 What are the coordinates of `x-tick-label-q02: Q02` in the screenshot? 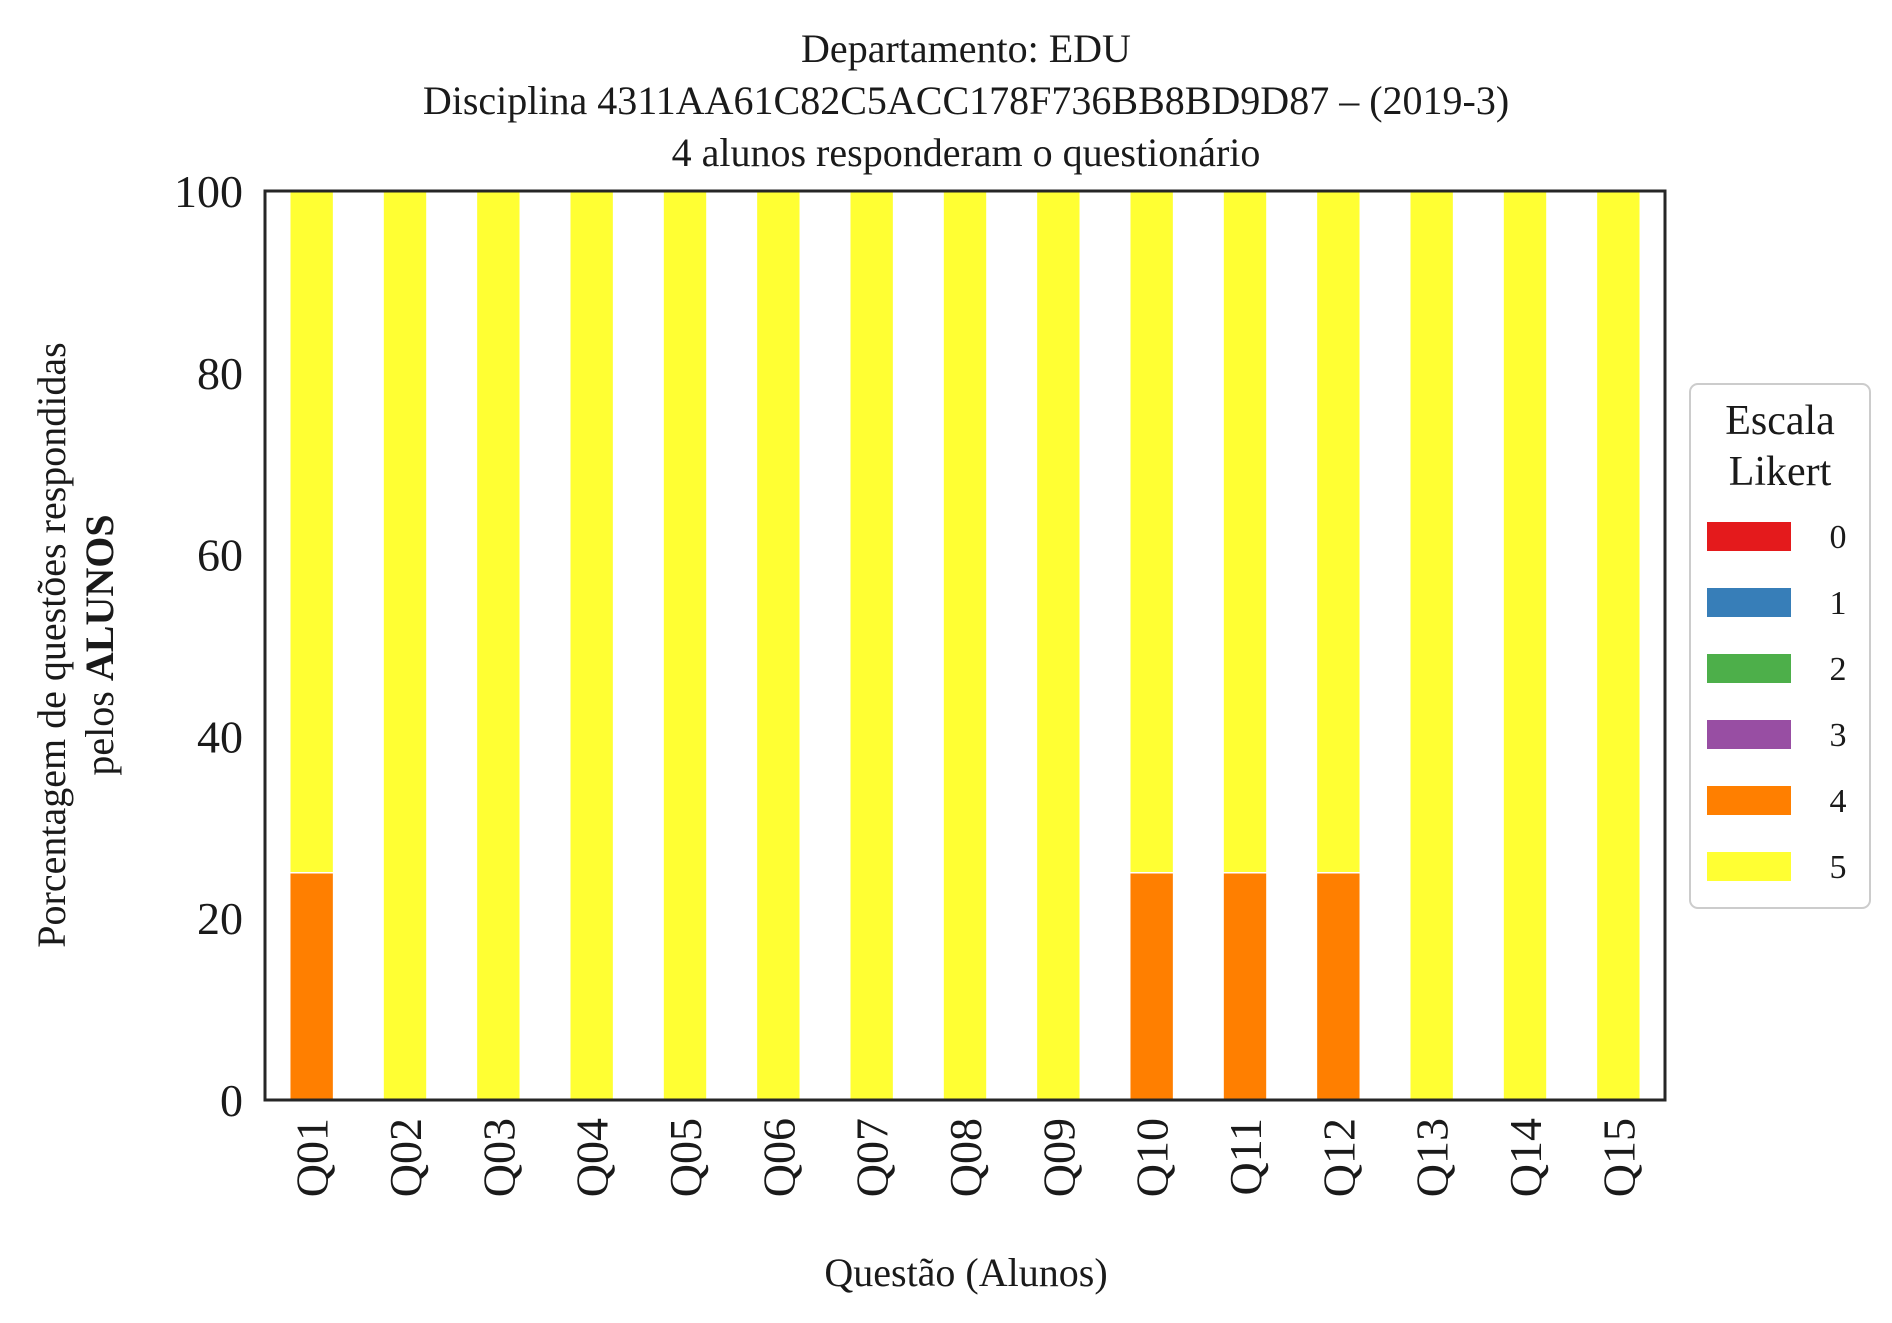 It's located at (405, 1157).